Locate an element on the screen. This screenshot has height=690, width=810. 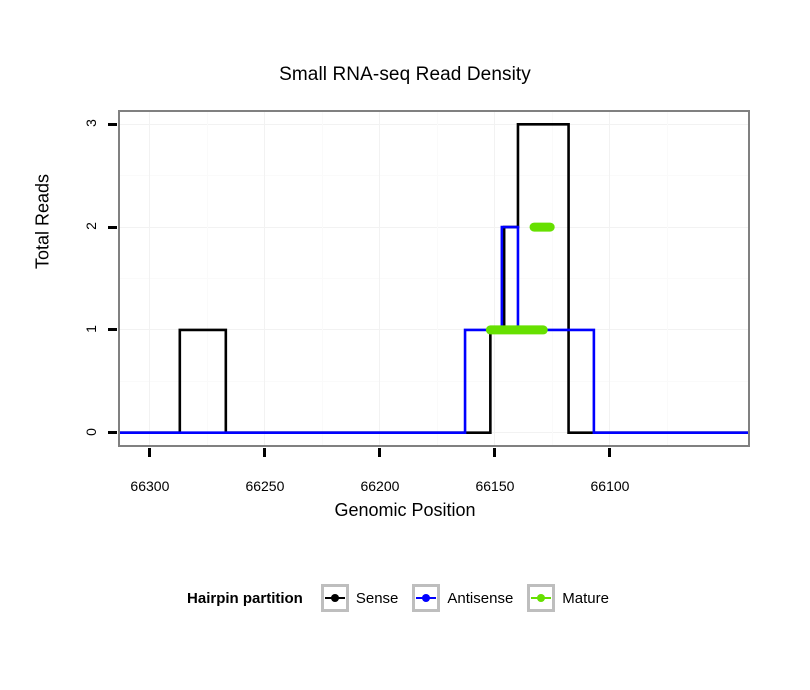
legend-entry-antisense: Antisense is located at coordinates (462, 598).